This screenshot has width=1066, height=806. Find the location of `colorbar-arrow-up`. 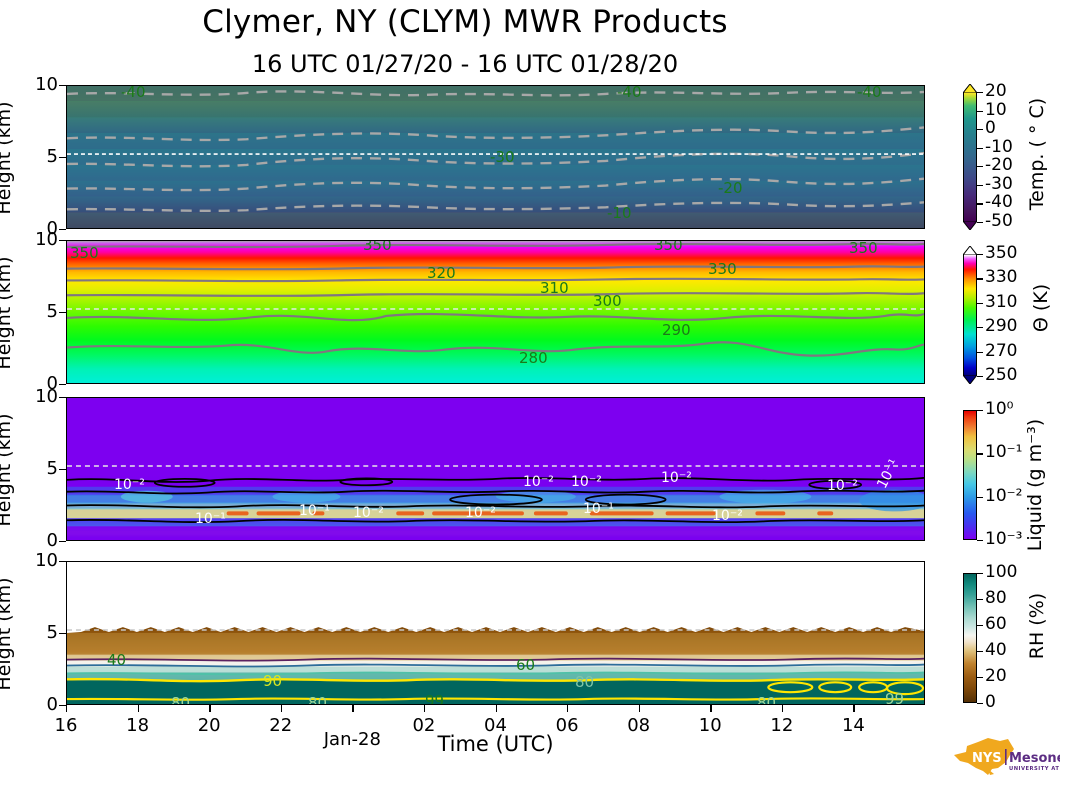

colorbar-arrow-up is located at coordinates (970, 88).